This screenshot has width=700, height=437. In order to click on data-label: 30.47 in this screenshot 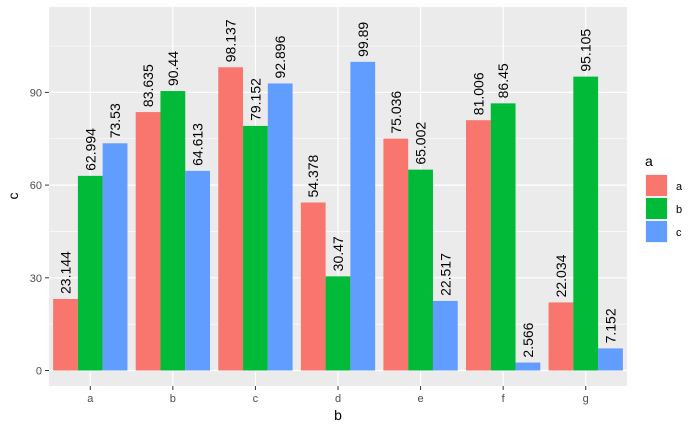, I will do `click(338, 253)`.